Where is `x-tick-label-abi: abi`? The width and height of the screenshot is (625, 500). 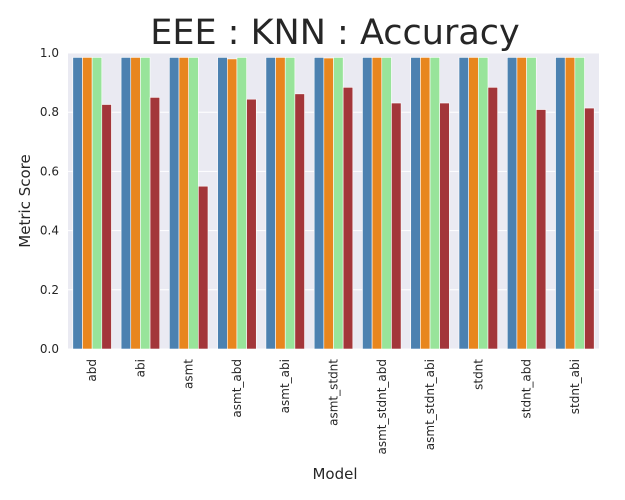
x-tick-label-abi: abi is located at coordinates (140, 368).